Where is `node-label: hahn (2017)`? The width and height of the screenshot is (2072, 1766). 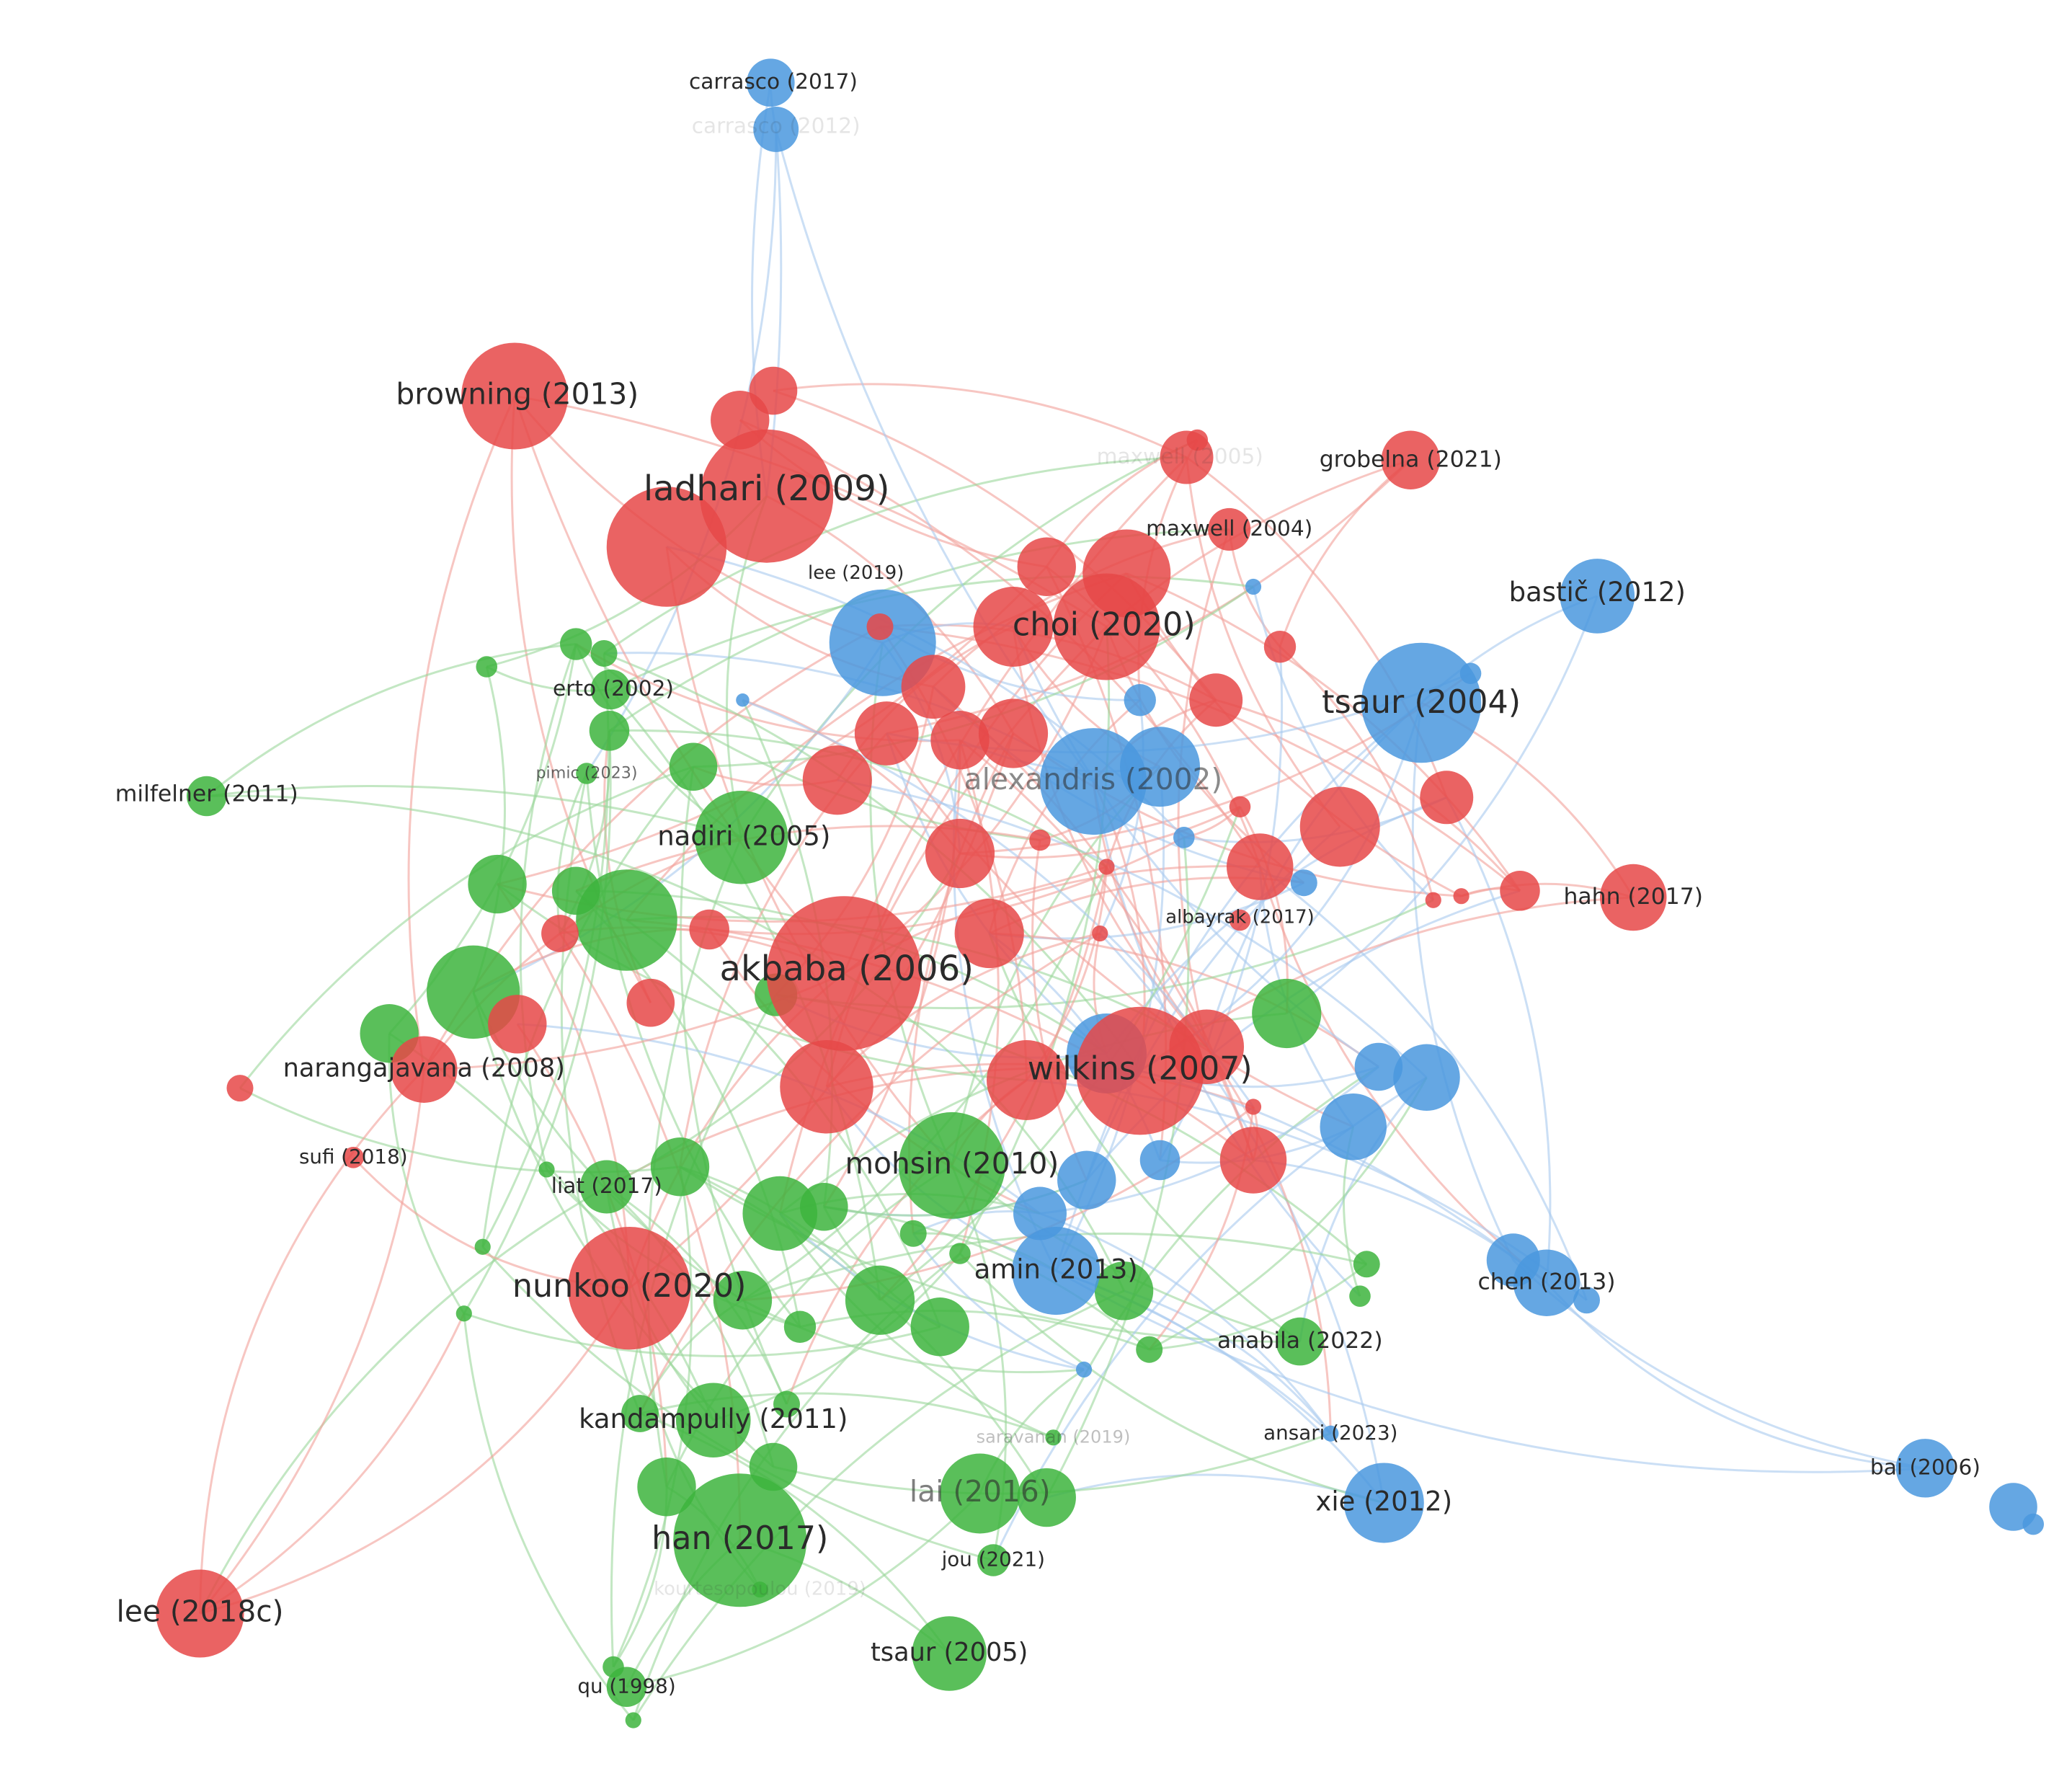 node-label: hahn (2017) is located at coordinates (1633, 897).